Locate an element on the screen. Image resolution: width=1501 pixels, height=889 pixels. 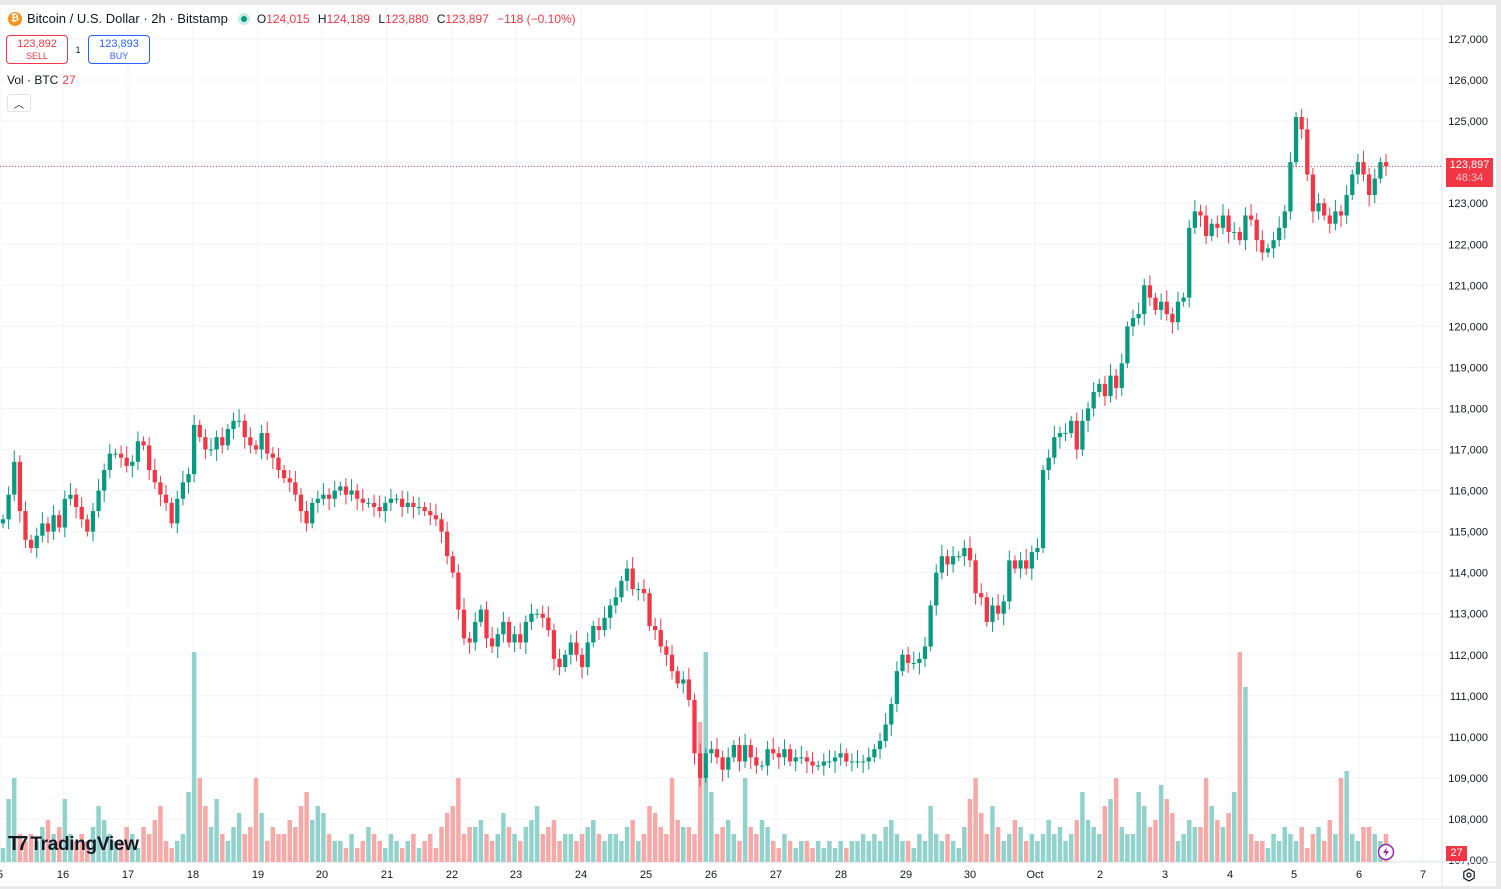
chevron-up-icon: ︿ is located at coordinates (19, 105).